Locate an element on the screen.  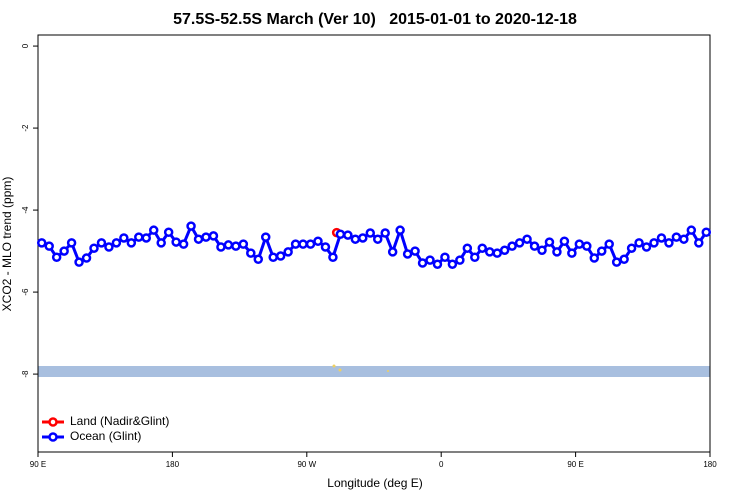
legend-label: Land (Nadir&Glint) is located at coordinates (119, 421).